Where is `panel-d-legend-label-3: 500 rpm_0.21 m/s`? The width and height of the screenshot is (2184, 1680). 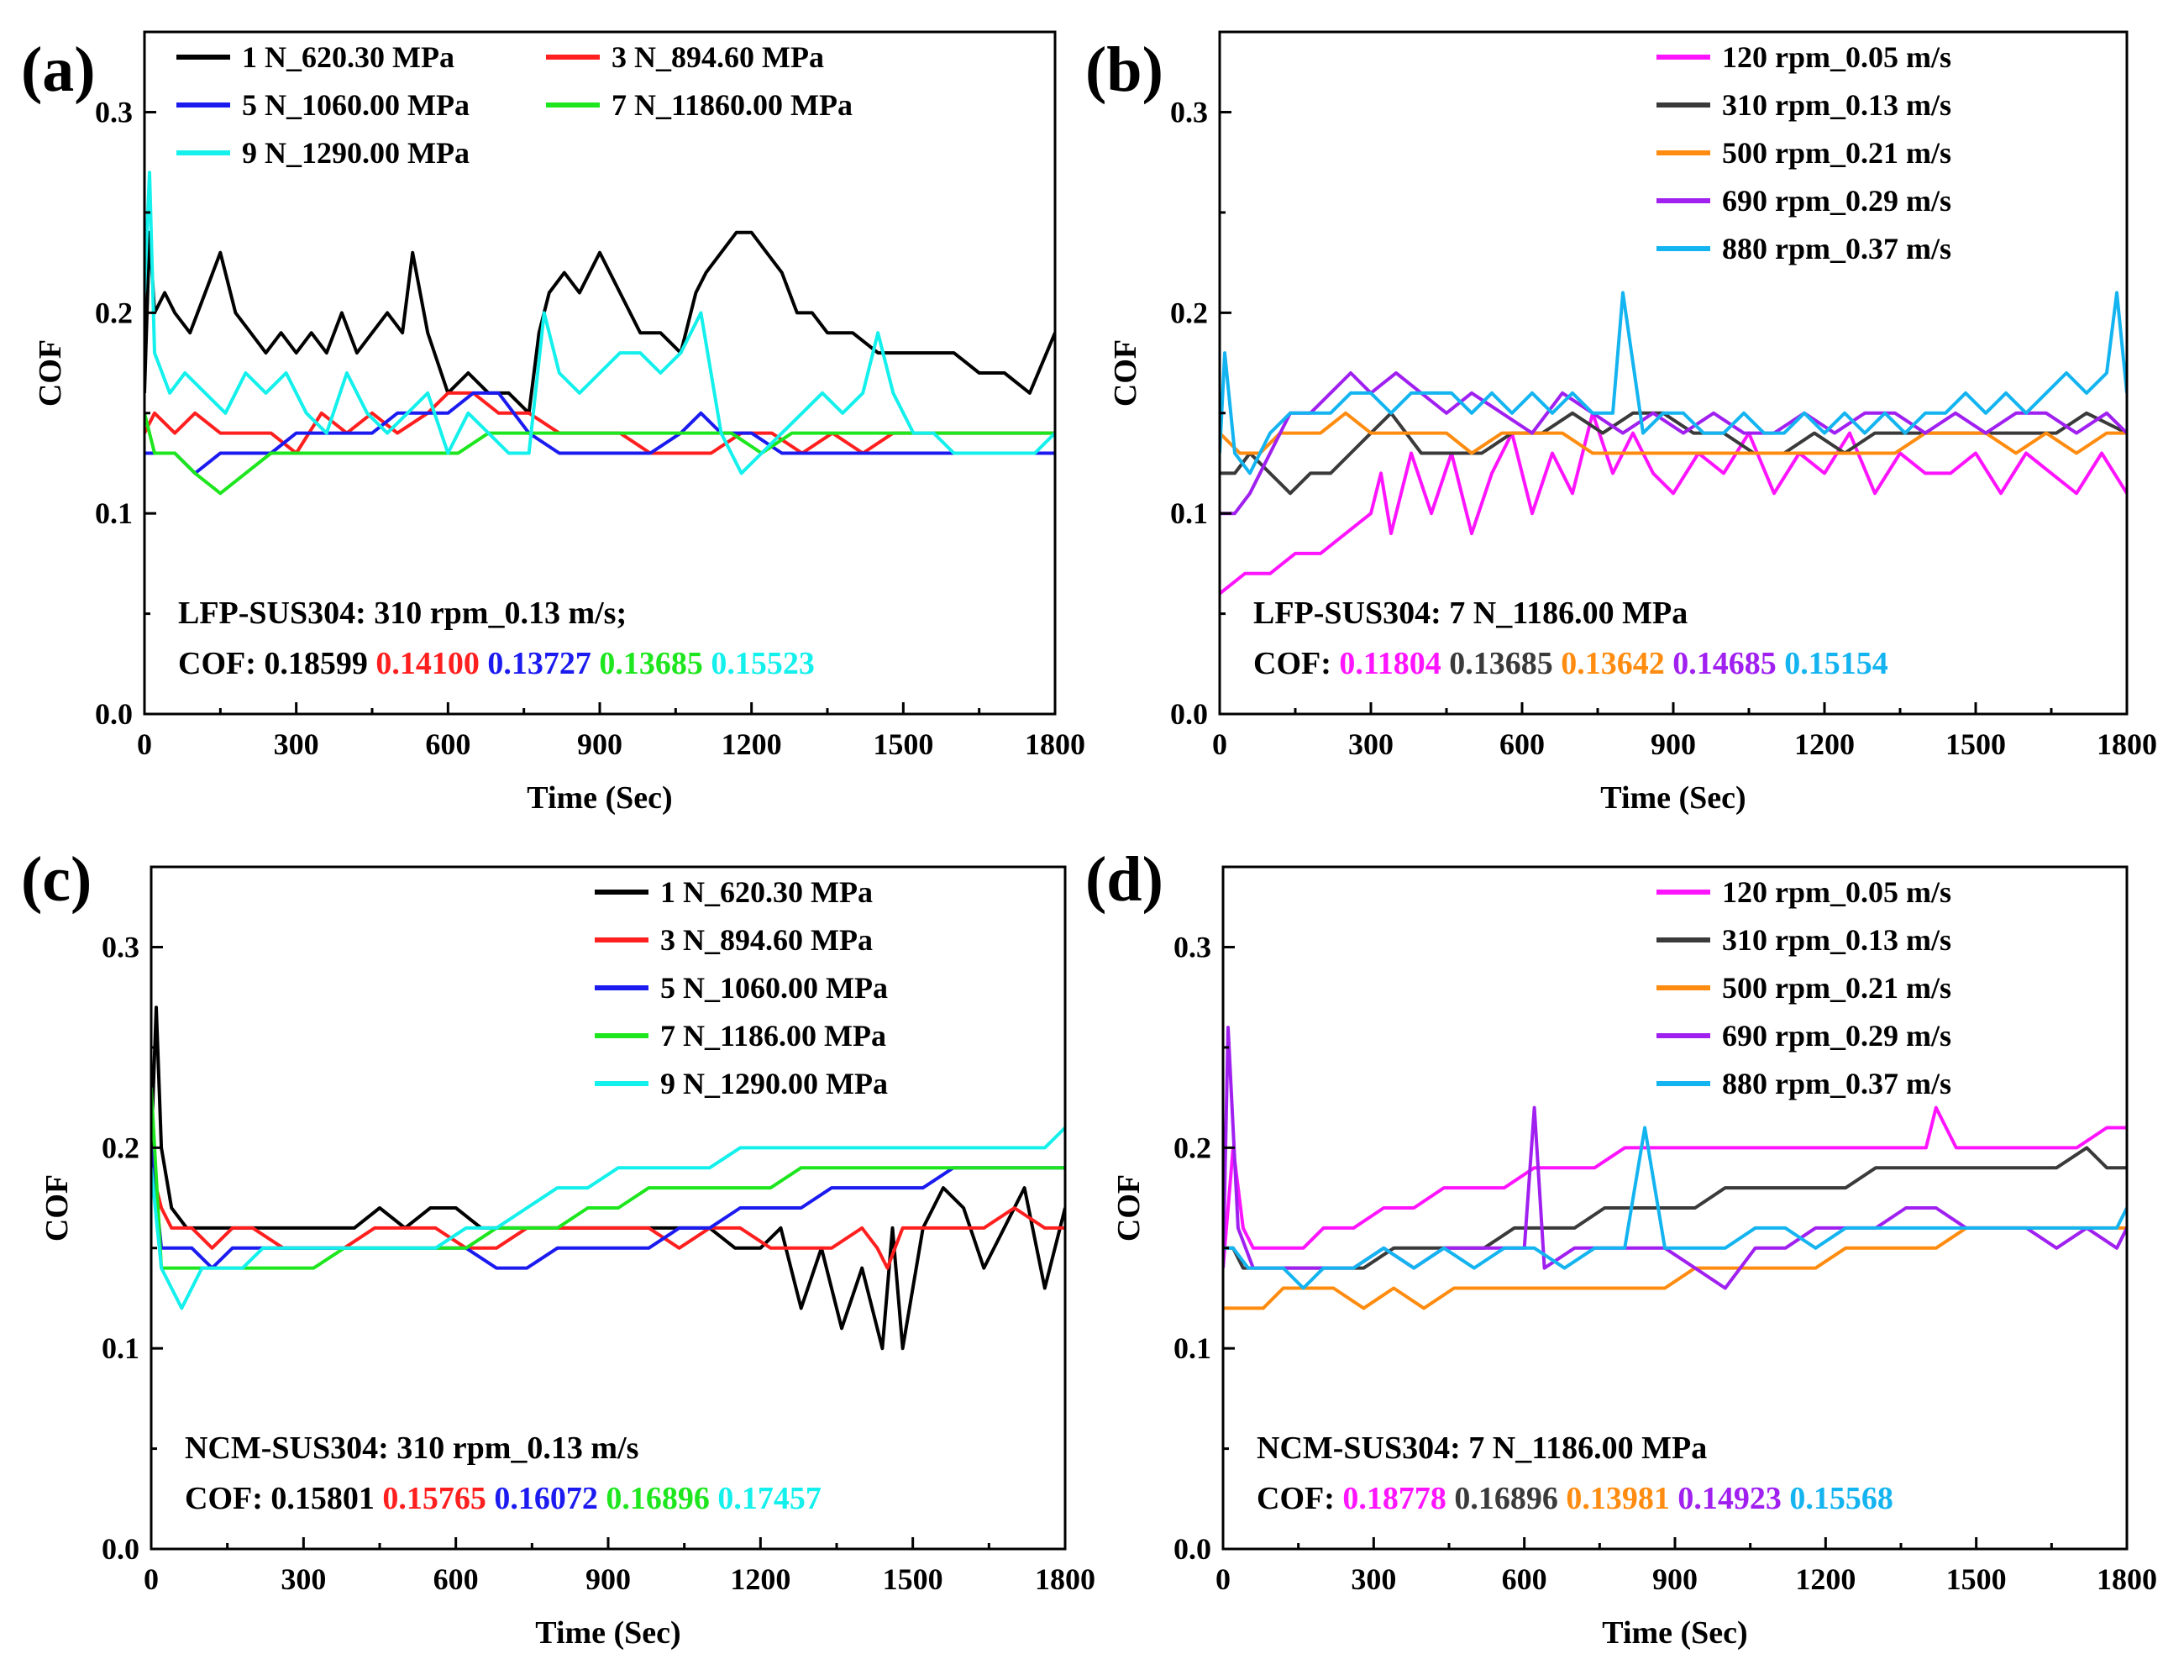 panel-d-legend-label-3: 500 rpm_0.21 m/s is located at coordinates (1836, 988).